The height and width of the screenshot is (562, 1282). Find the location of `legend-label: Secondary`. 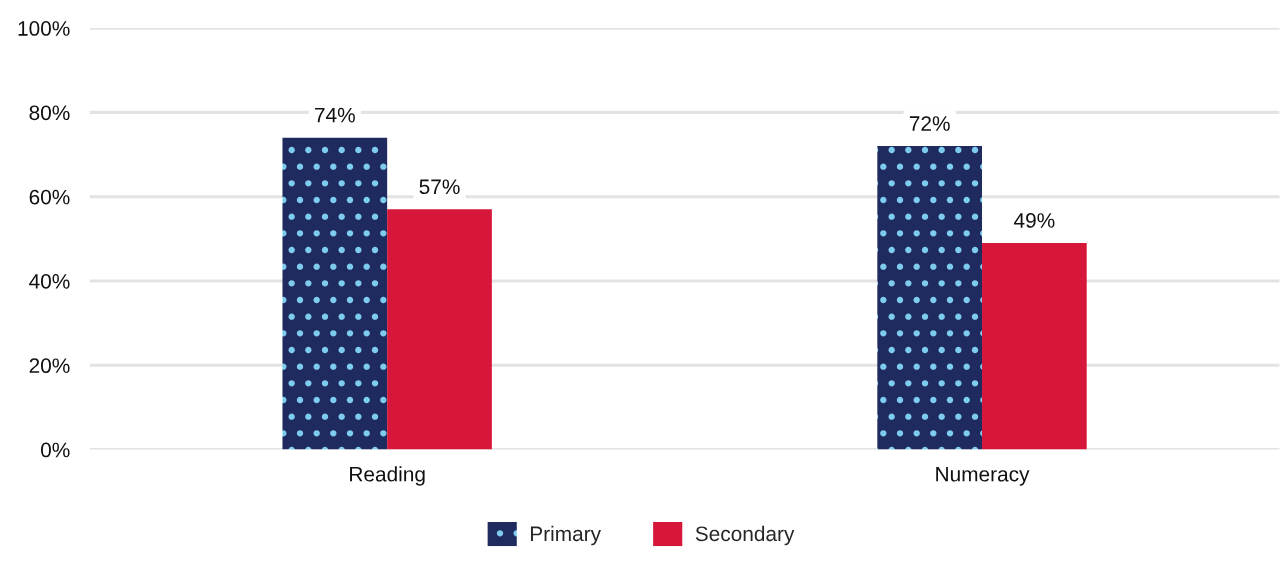

legend-label: Secondary is located at coordinates (745, 535).